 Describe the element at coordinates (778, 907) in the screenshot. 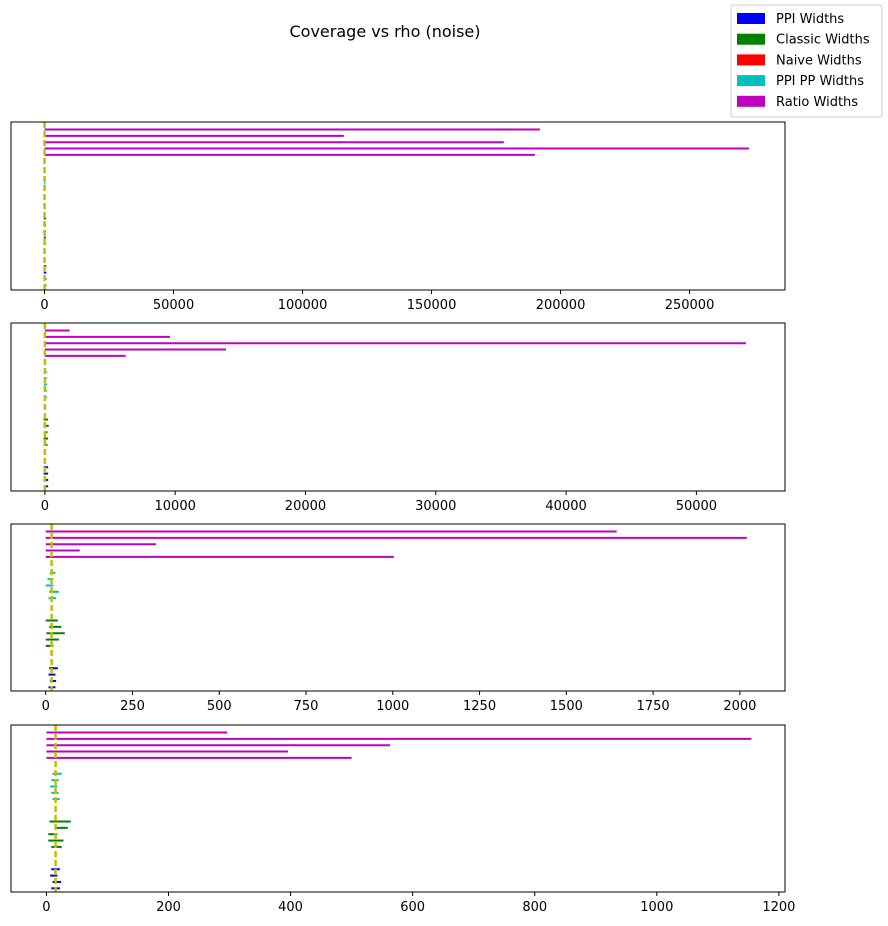

I see `x-tick-label: 1200` at that location.